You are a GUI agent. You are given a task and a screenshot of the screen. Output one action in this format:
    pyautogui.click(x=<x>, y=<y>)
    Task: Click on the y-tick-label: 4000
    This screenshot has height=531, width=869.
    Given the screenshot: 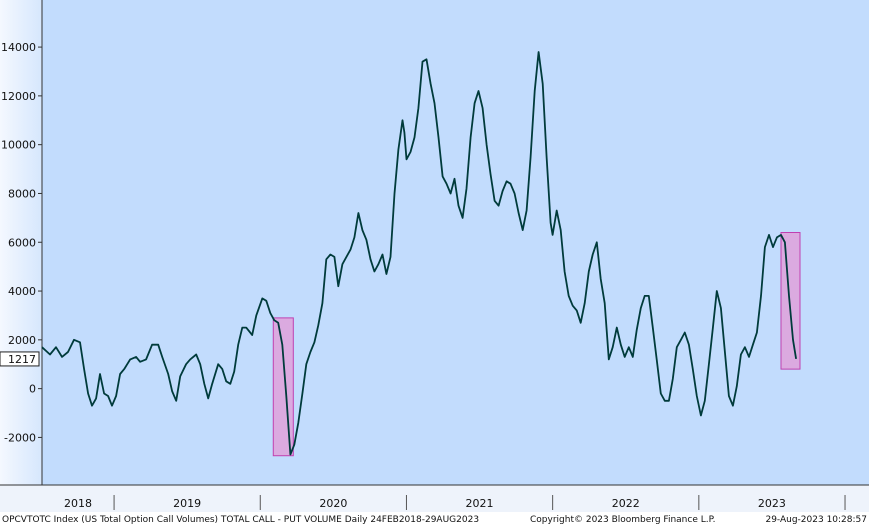 What is the action you would take?
    pyautogui.click(x=22, y=291)
    